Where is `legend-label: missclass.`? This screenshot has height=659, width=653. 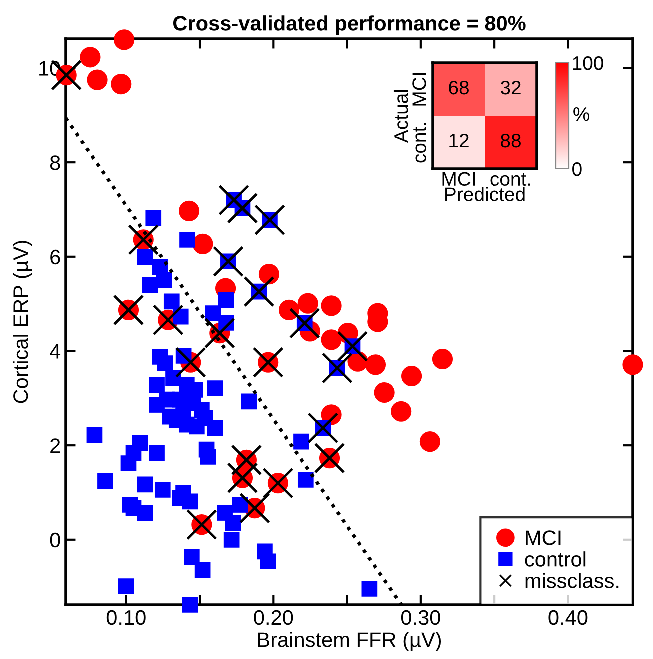 legend-label: missclass. is located at coordinates (572, 580).